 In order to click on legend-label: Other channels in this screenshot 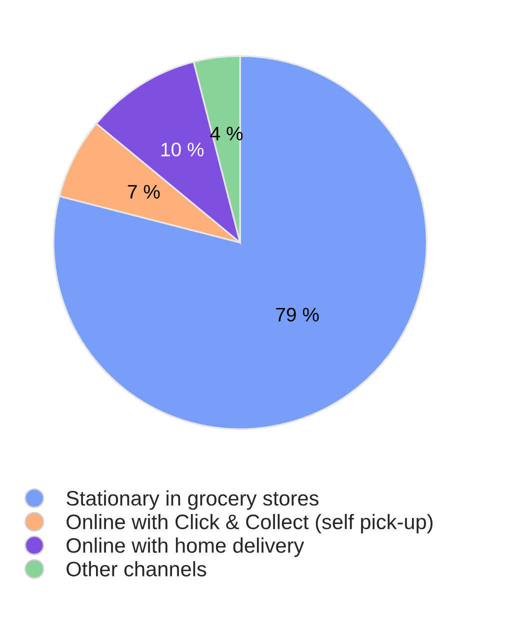, I will do `click(136, 568)`.